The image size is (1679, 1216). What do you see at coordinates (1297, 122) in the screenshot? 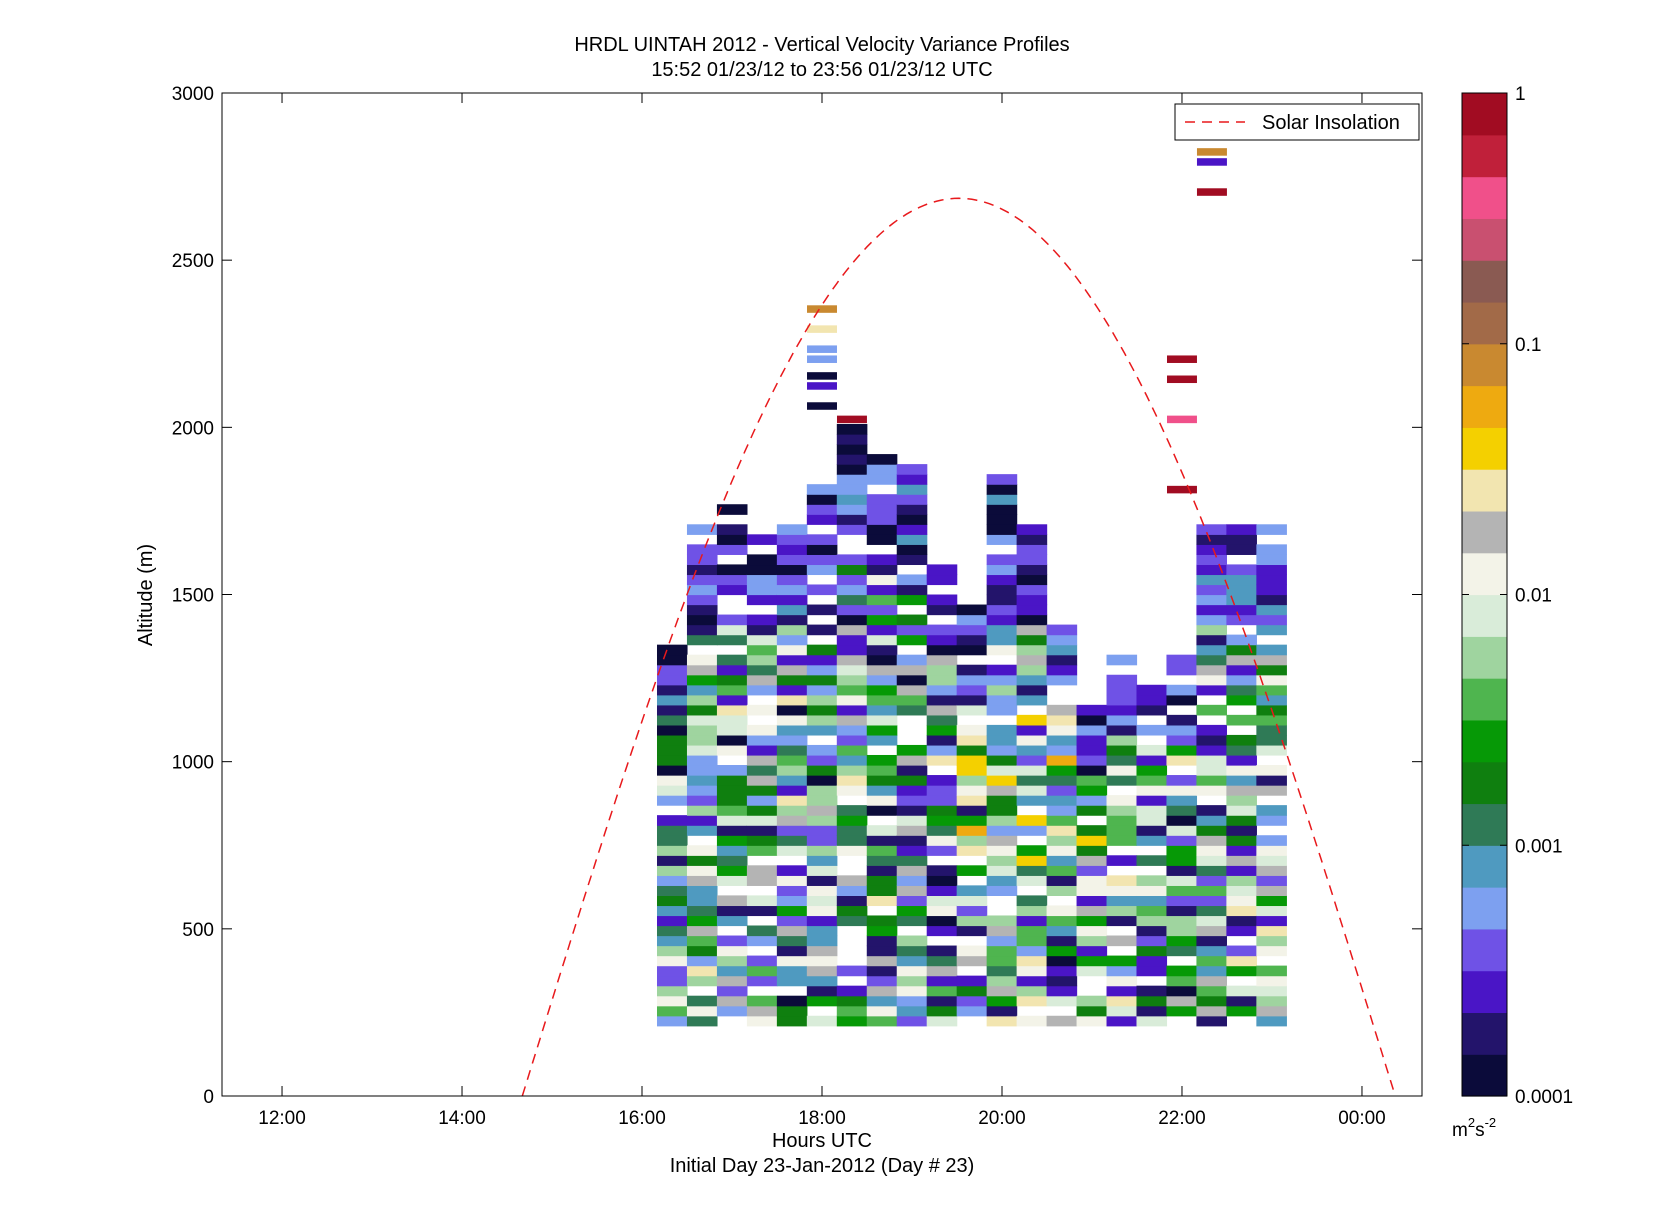
I see `legend-box` at bounding box center [1297, 122].